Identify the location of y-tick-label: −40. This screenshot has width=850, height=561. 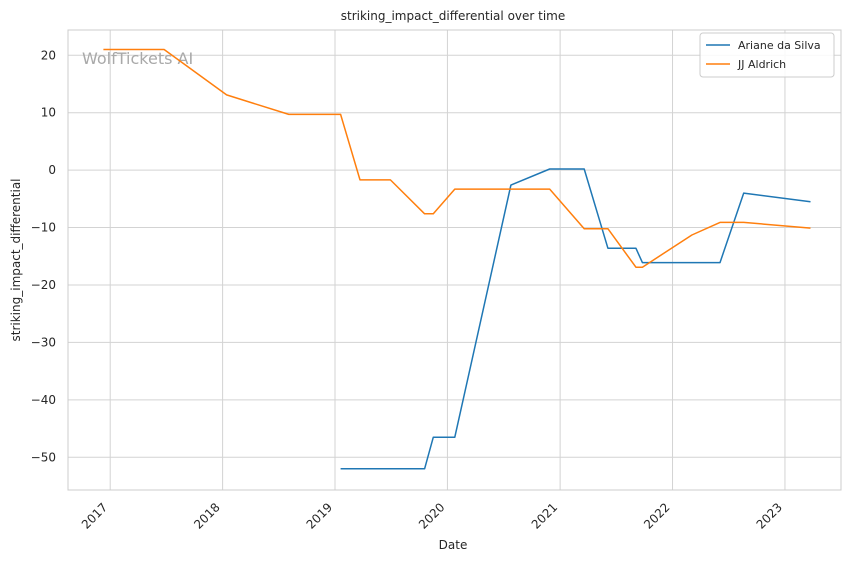
(43, 400).